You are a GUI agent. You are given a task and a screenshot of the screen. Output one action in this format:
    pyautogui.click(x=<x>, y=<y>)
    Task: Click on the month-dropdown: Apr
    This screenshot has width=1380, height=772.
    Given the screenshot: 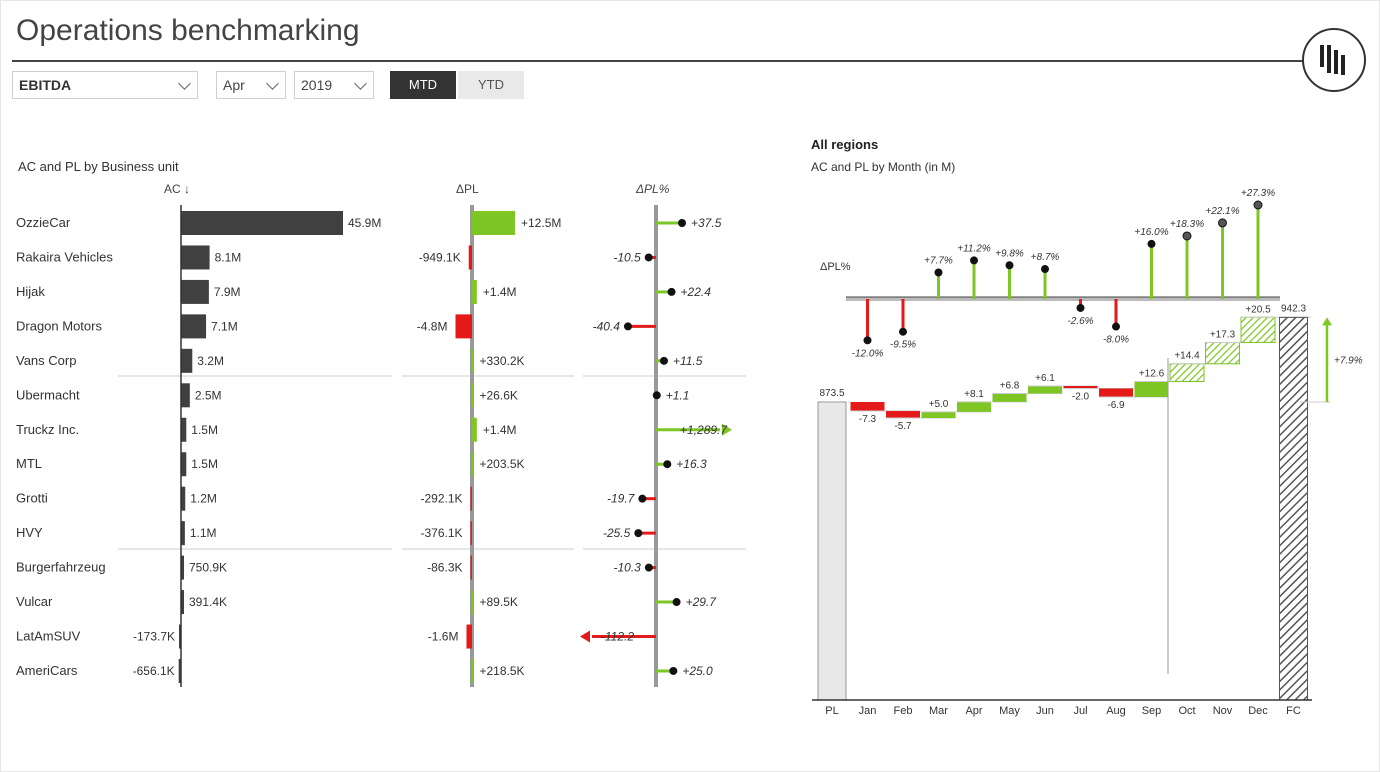 What is the action you would take?
    pyautogui.click(x=251, y=85)
    